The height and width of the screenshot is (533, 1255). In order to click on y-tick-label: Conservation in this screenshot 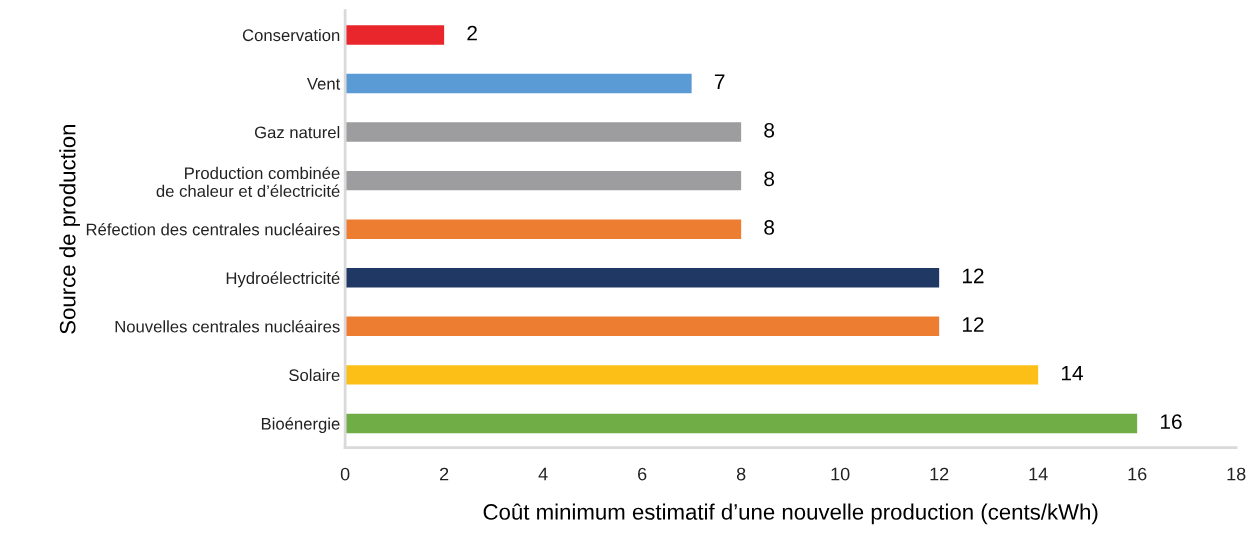, I will do `click(291, 35)`.